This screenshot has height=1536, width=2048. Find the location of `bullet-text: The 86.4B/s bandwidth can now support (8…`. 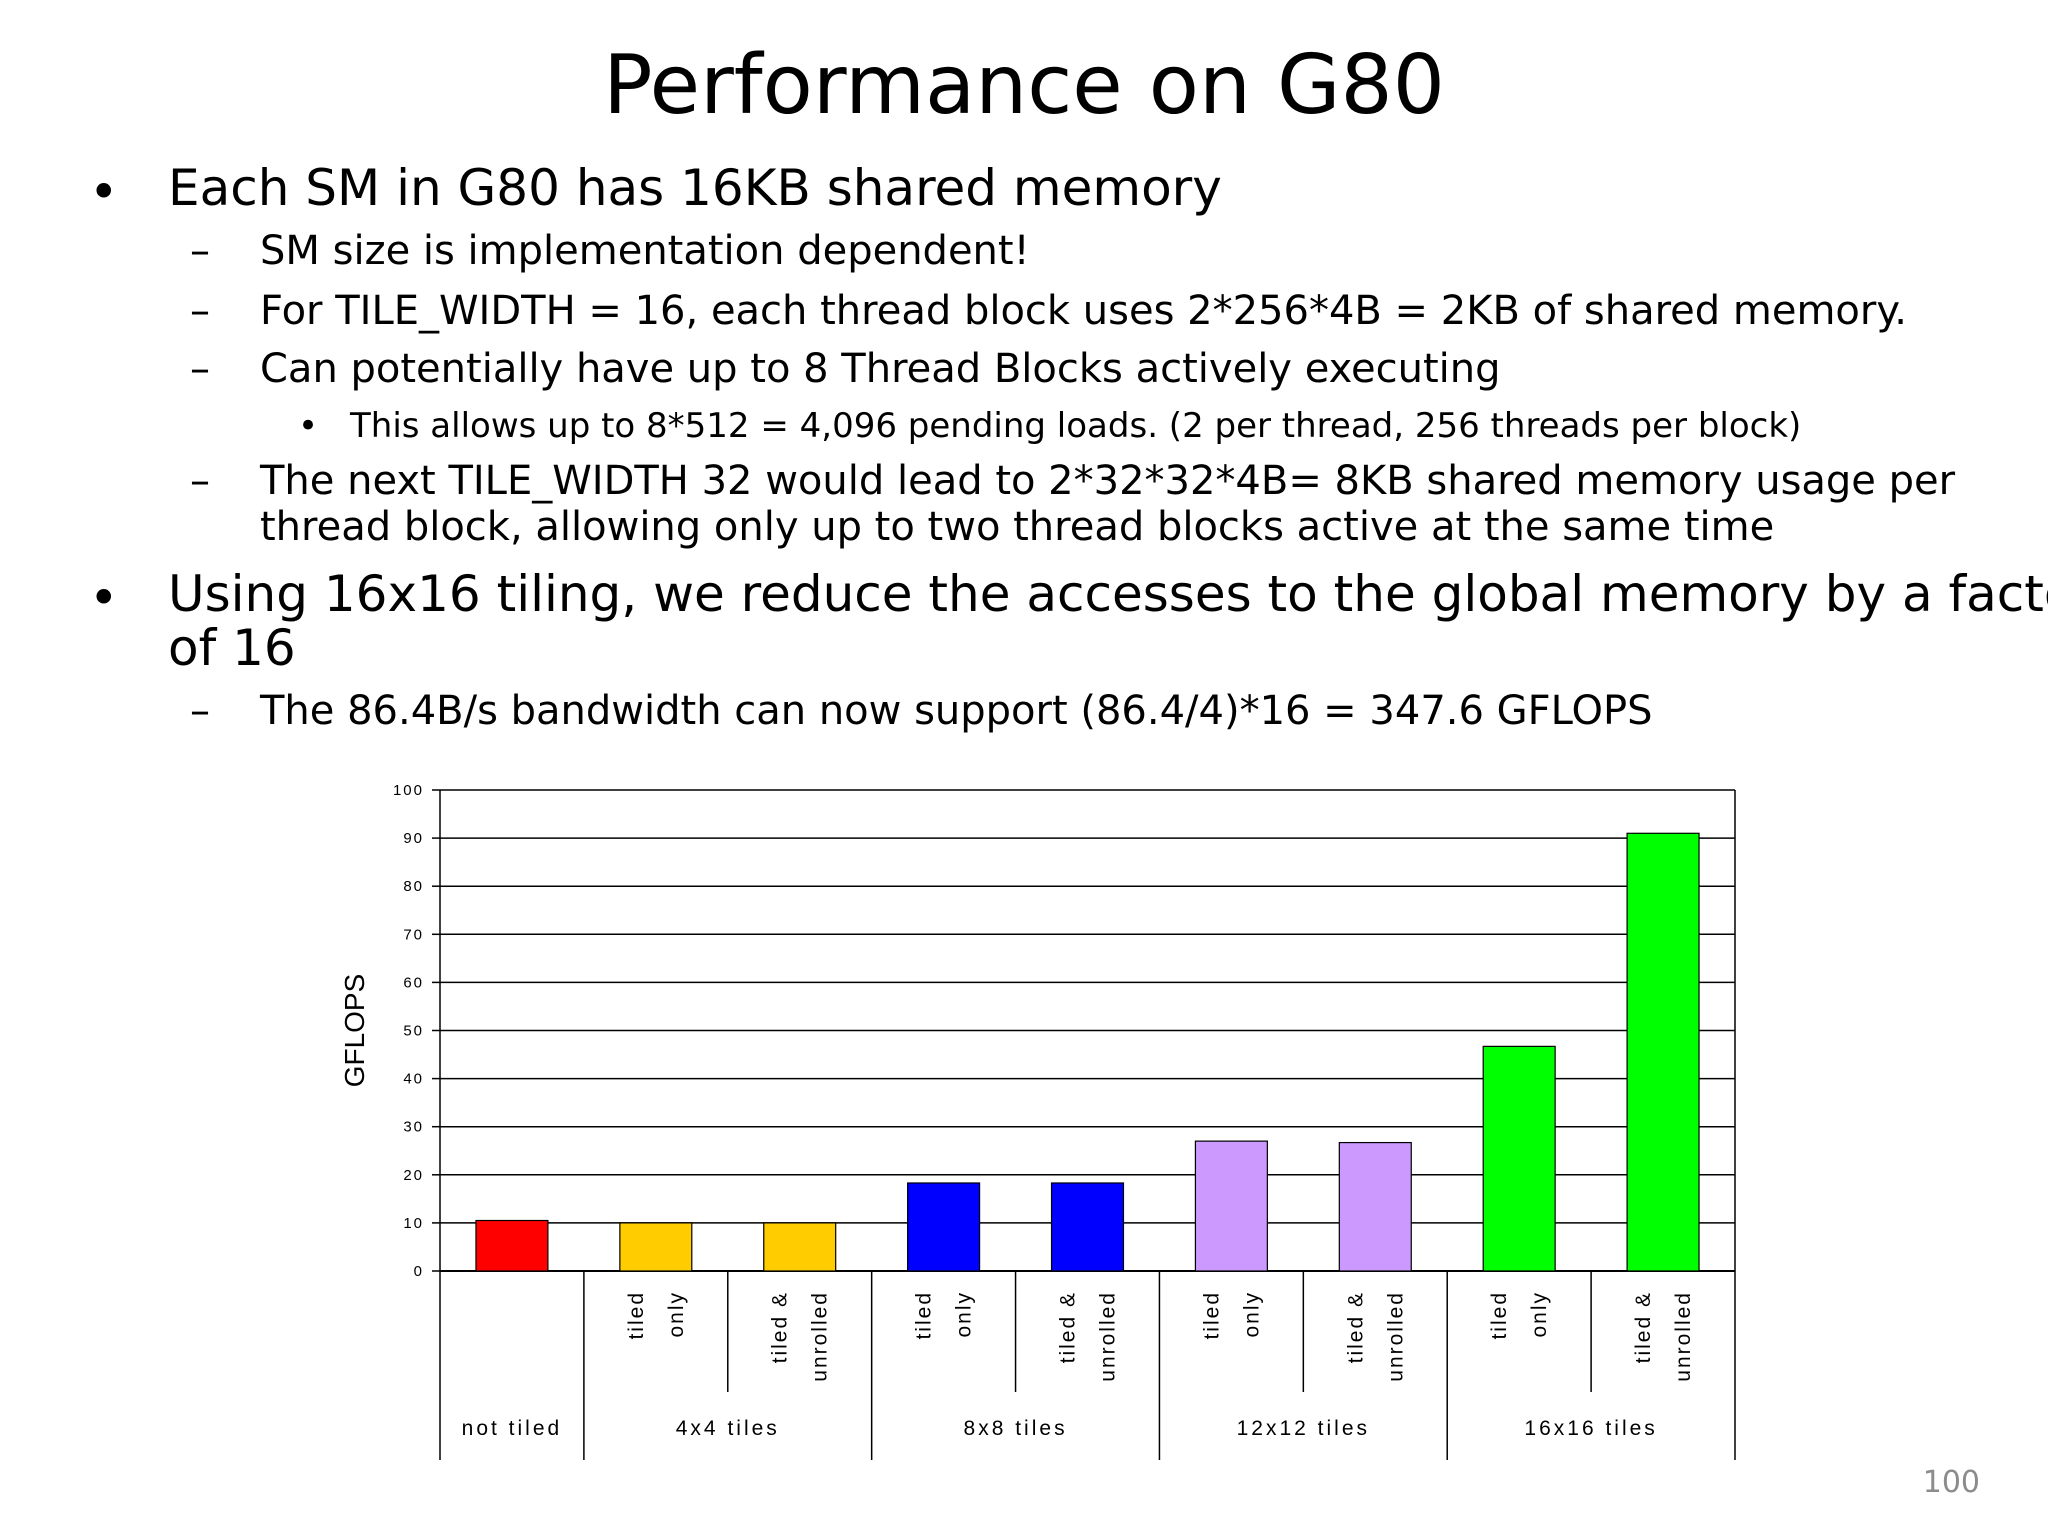

bullet-text: The 86.4B/s bandwidth can now support (8… is located at coordinates (956, 711).